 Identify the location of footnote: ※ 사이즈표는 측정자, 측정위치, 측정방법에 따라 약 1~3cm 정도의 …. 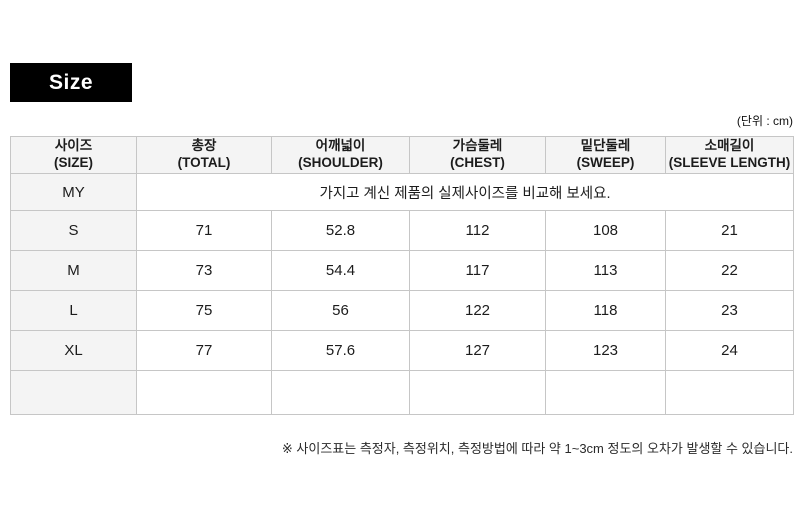
(537, 448).